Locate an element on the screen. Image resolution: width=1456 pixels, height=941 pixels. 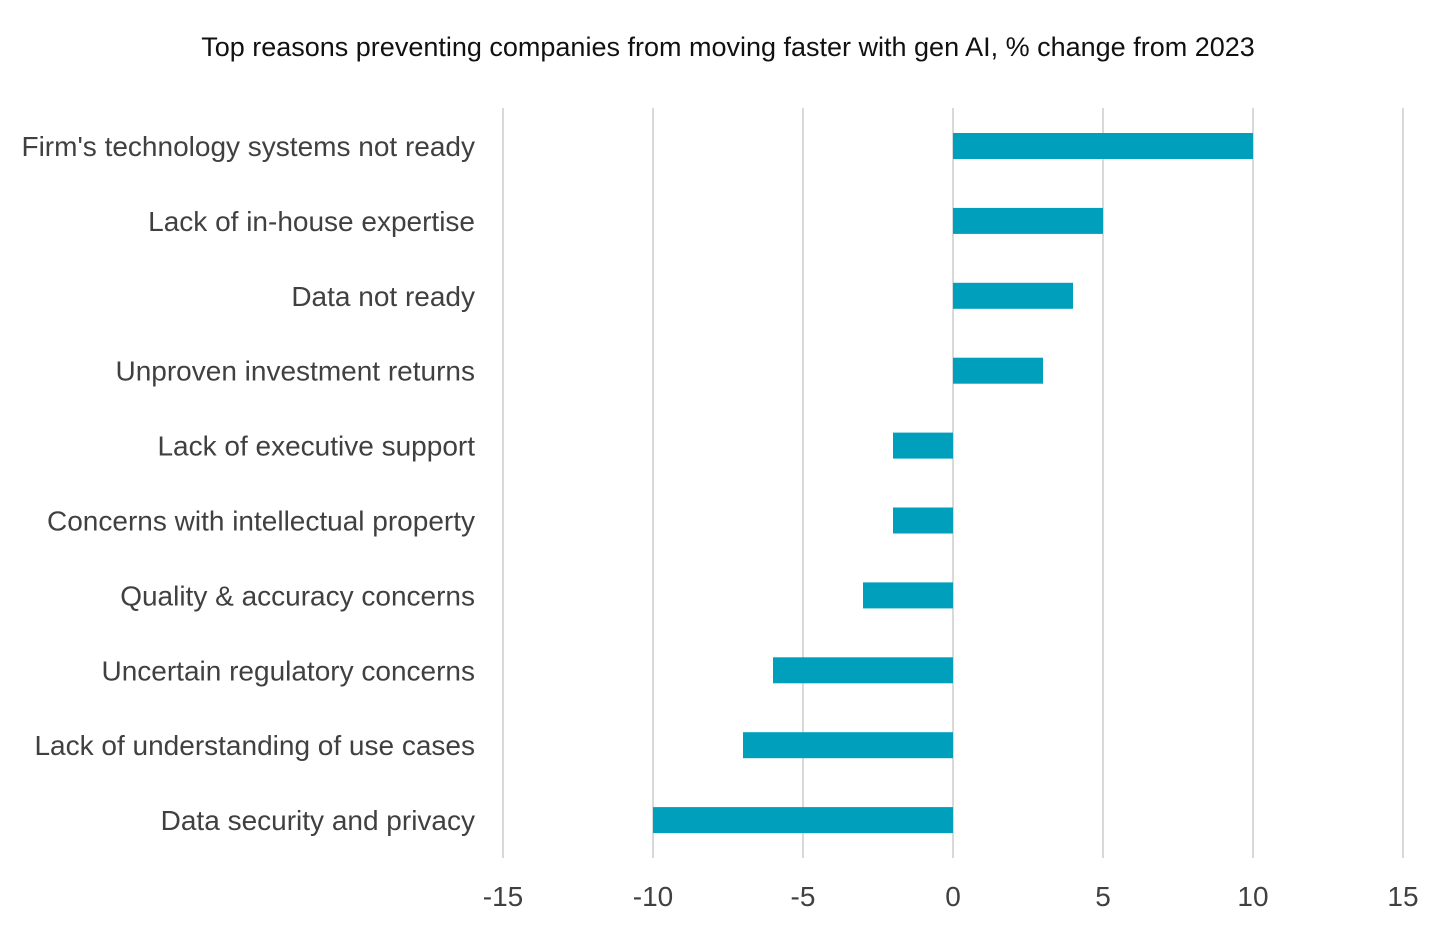
x-tick-label: 10 is located at coordinates (1252, 896).